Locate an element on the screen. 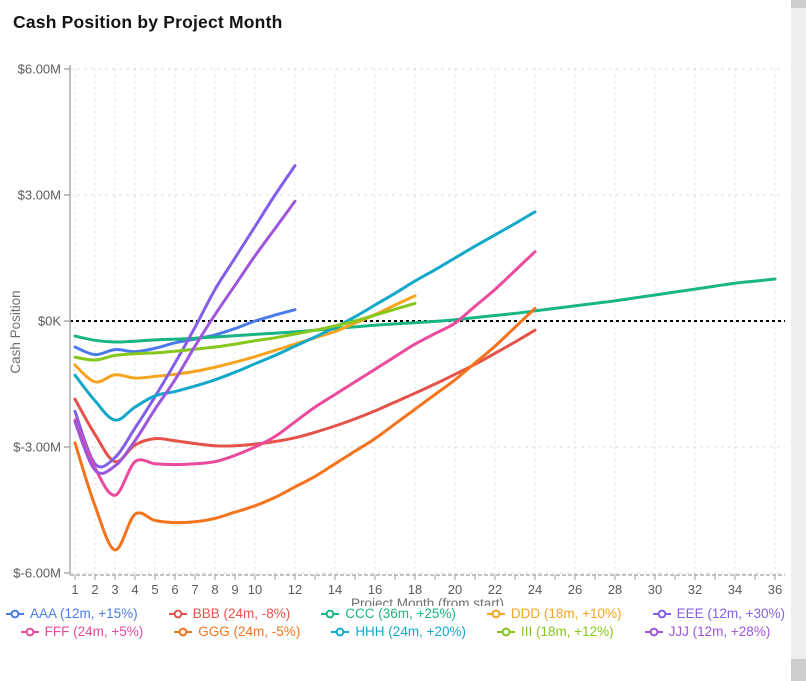  scrollbar-up-button is located at coordinates (798, 4).